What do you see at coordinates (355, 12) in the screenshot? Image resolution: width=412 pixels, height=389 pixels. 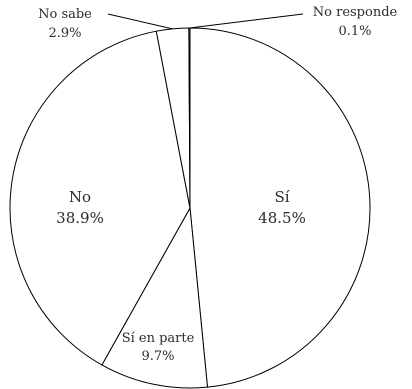 I see `slice-label-no-responde: No responde` at bounding box center [355, 12].